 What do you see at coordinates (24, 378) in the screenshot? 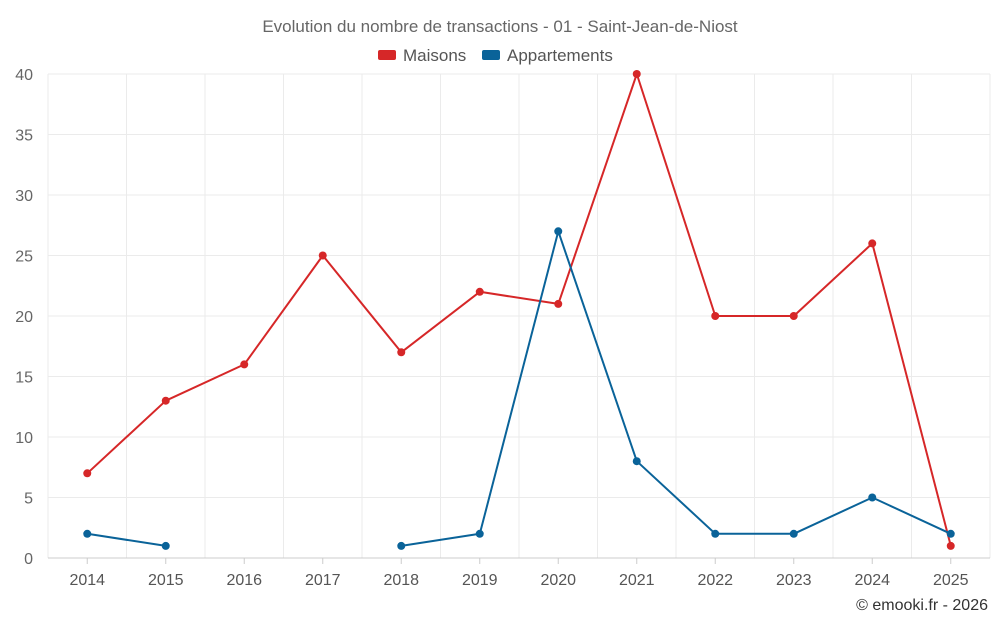
I see `y-tick-label: 15` at bounding box center [24, 378].